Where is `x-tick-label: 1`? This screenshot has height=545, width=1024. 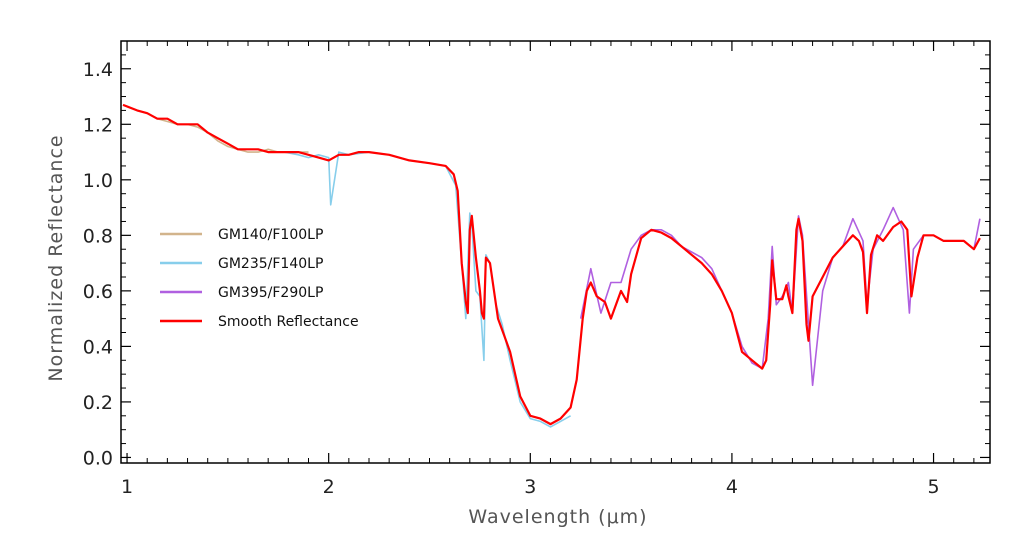
x-tick-label: 1 is located at coordinates (127, 487).